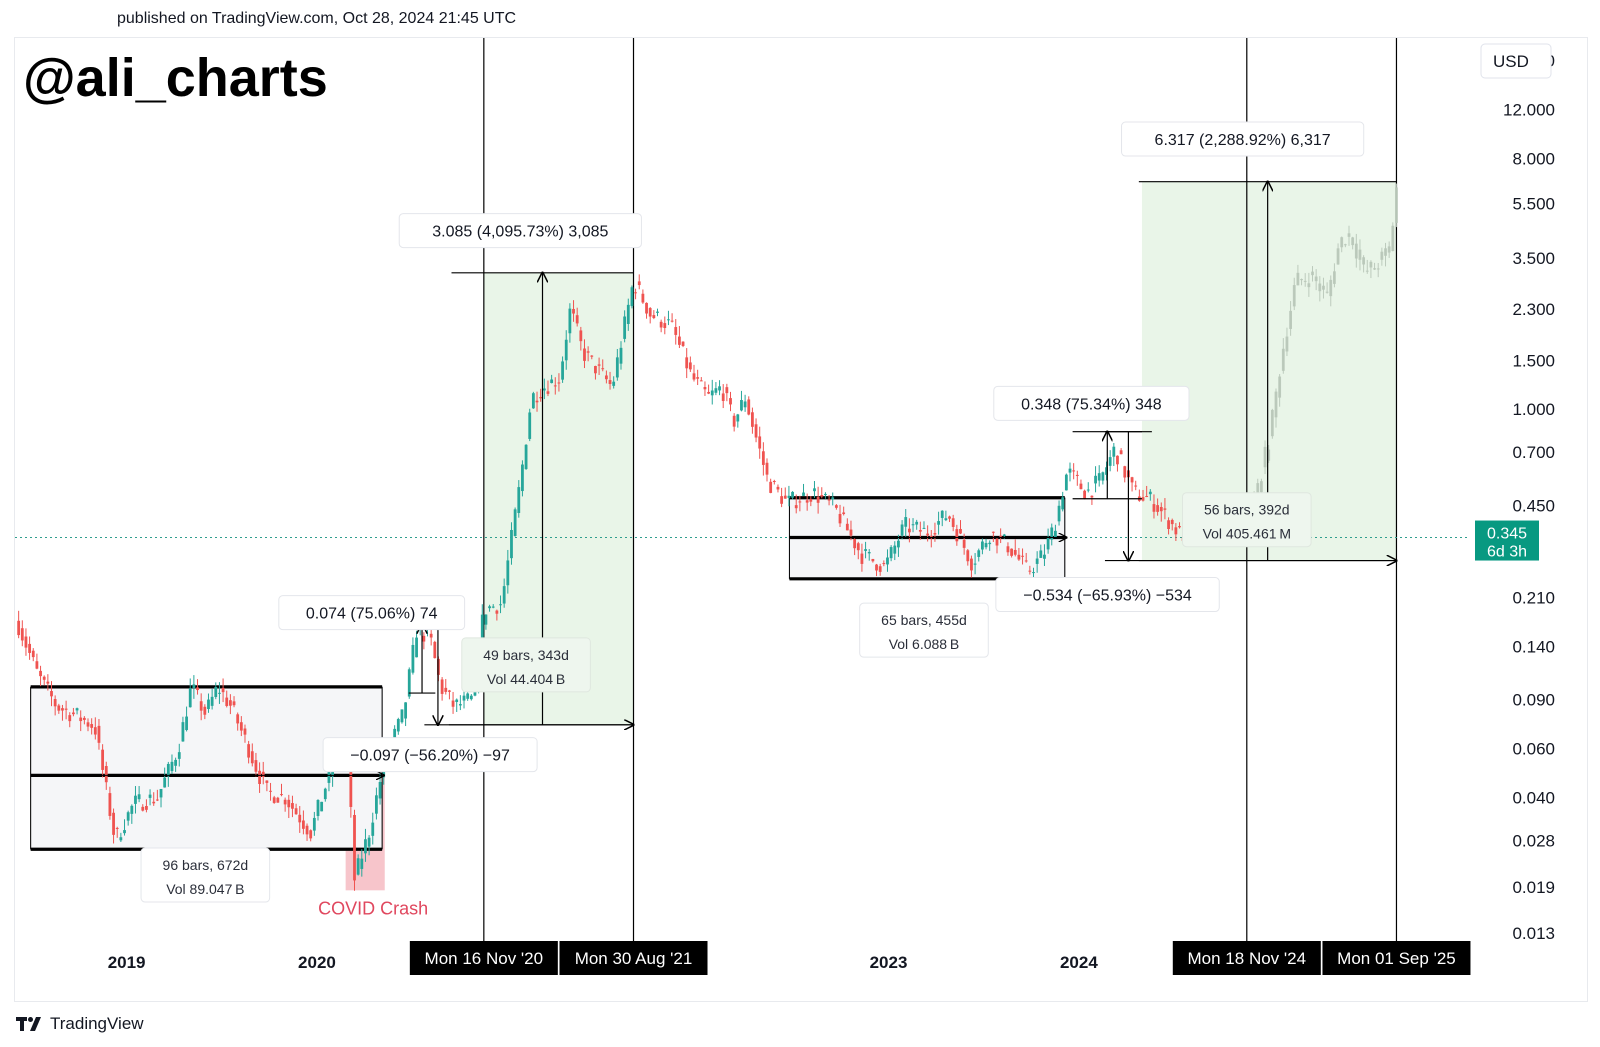  What do you see at coordinates (1511, 61) in the screenshot?
I see `currency-button-label: USD` at bounding box center [1511, 61].